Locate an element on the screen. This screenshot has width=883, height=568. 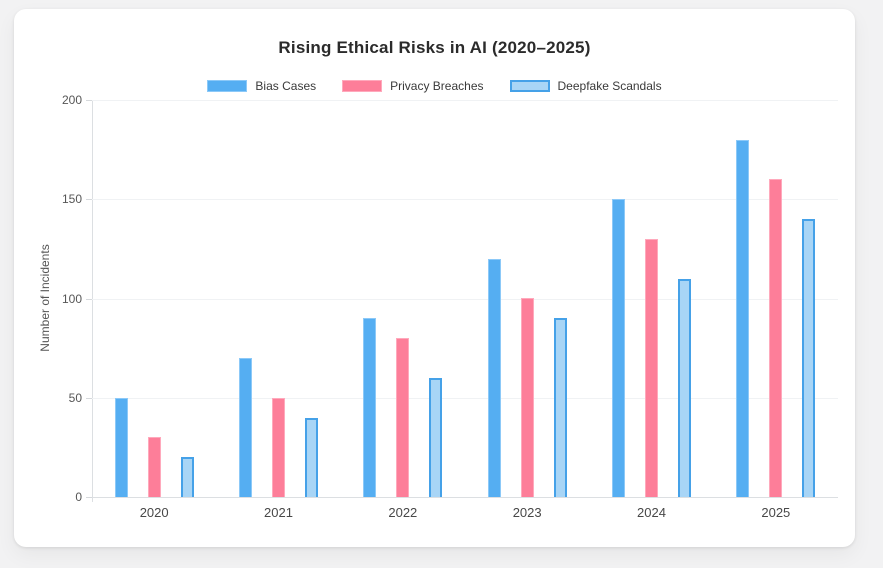
bar-2024-deepfake-scandals is located at coordinates (684, 388).